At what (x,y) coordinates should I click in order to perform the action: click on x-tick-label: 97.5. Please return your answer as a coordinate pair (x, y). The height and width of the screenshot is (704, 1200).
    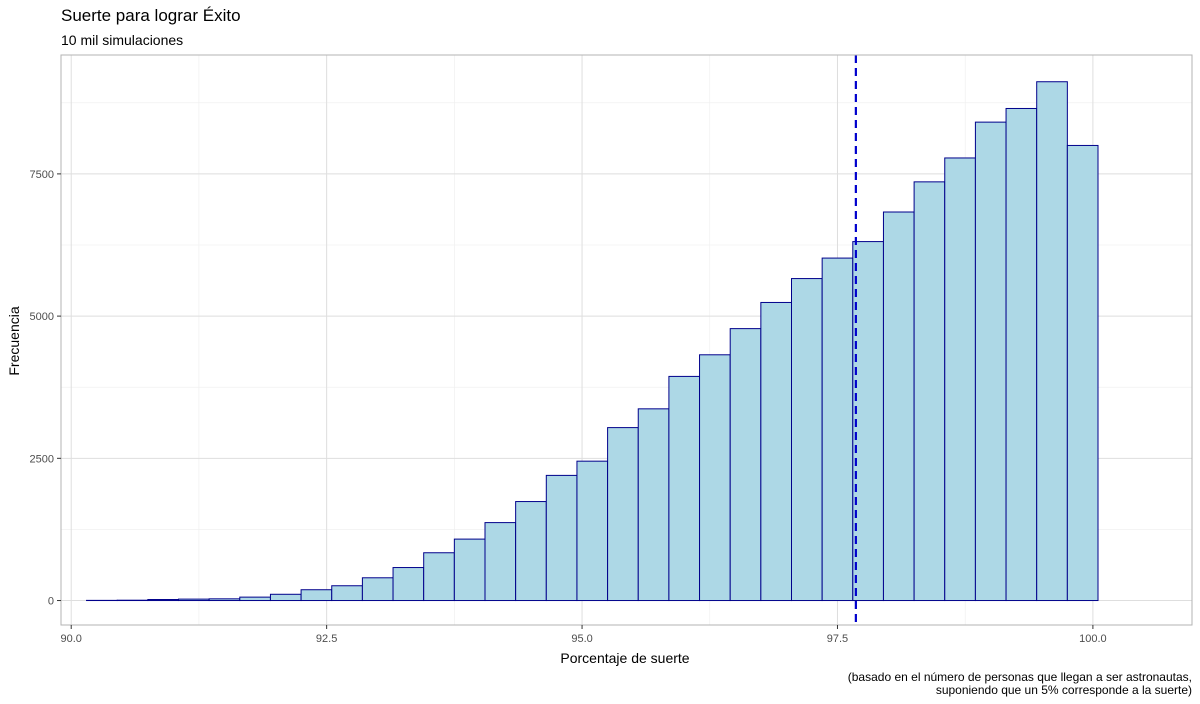
    Looking at the image, I should click on (837, 639).